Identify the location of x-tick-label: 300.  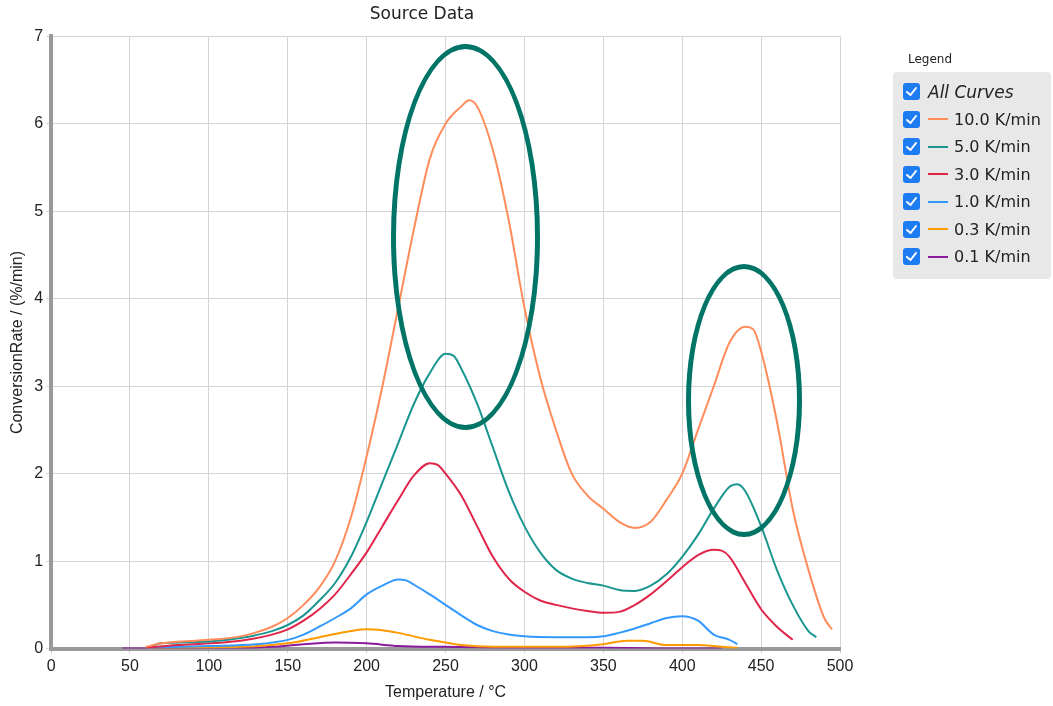
(524, 665).